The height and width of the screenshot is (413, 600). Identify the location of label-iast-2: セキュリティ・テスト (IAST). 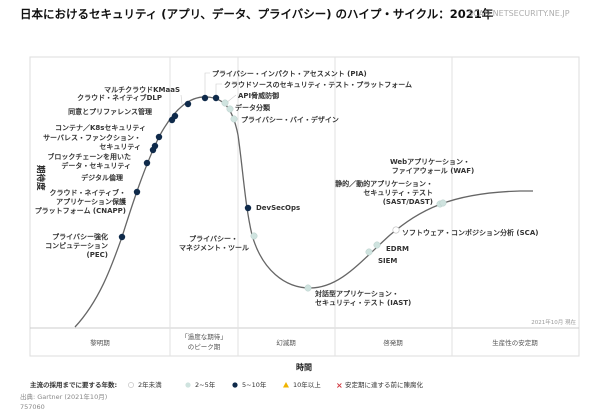
(363, 303).